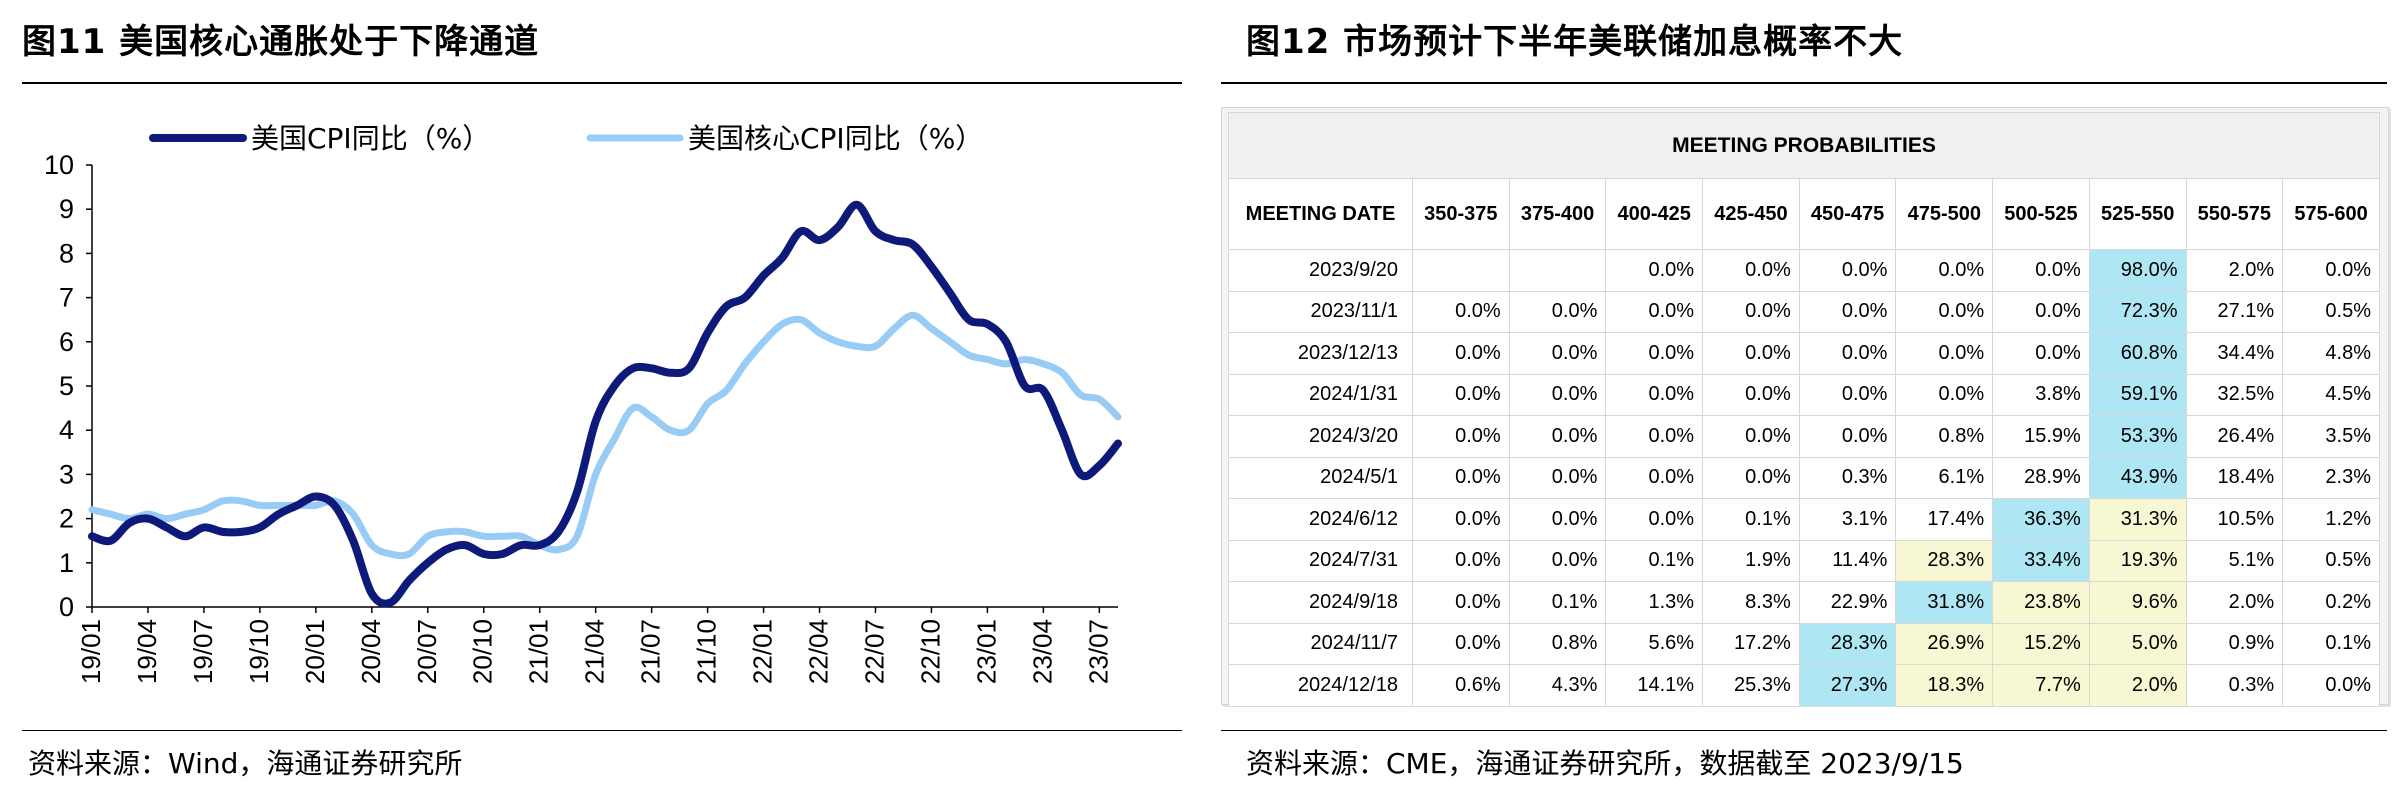 Image resolution: width=2398 pixels, height=786 pixels. I want to click on probability-cell: 60.8%, so click(2137, 353).